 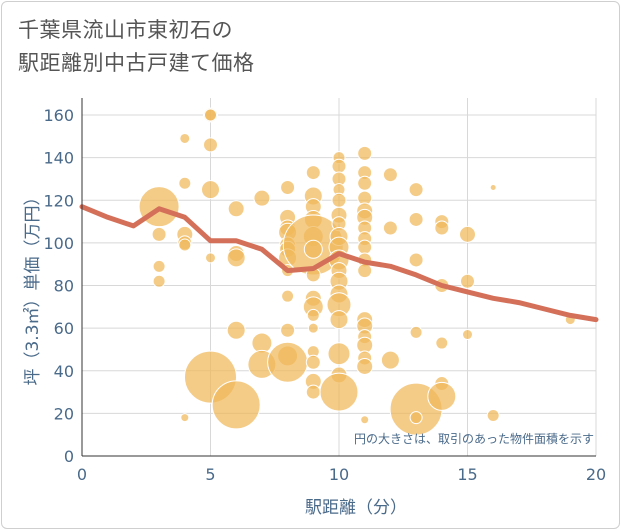 What do you see at coordinates (58, 200) in the screenshot?
I see `y-tick-label: 120` at bounding box center [58, 200].